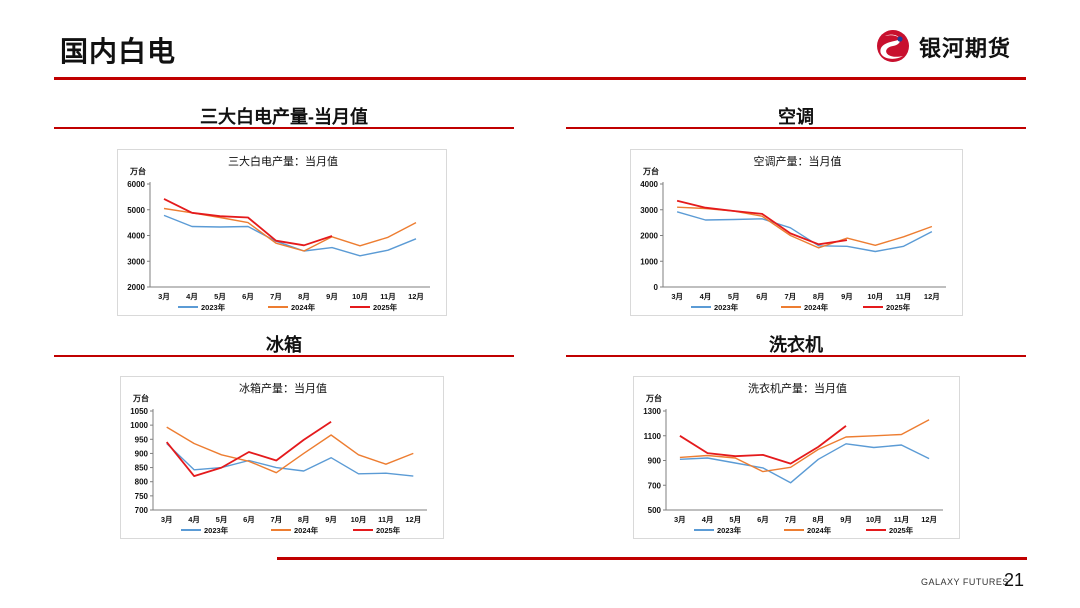  Describe the element at coordinates (965, 582) in the screenshot. I see `footer-brand: GALAXY FUTURES` at that location.